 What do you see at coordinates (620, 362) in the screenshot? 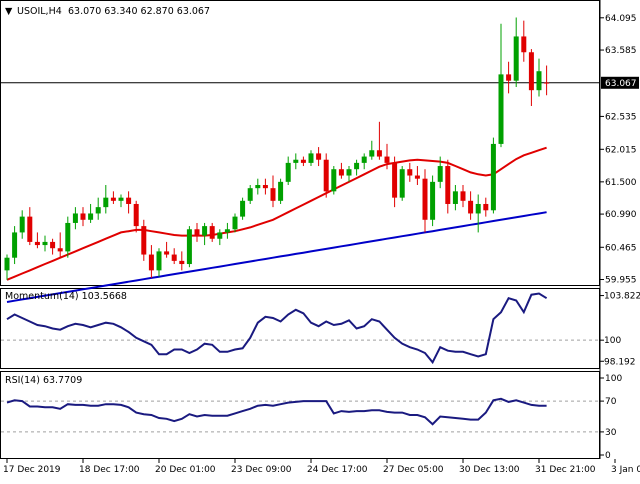
I see `momentum-tick-label: 98.192` at bounding box center [620, 362].